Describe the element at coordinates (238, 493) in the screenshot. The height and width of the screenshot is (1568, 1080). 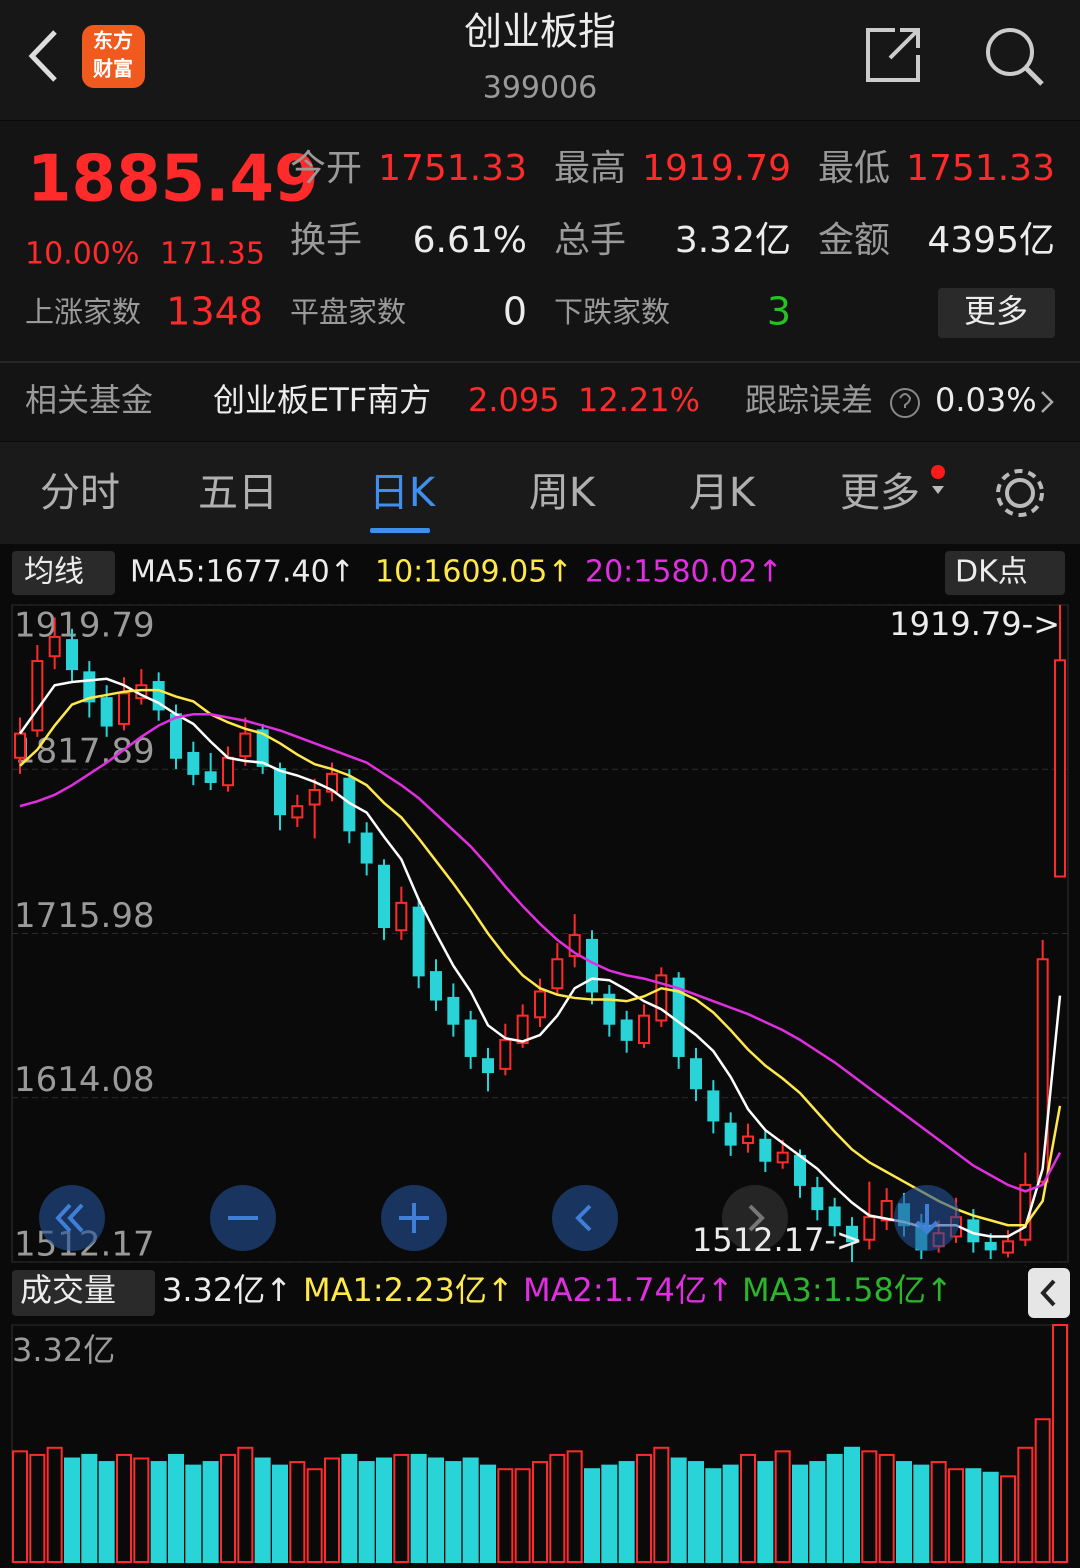
I see `tab: 五日` at that location.